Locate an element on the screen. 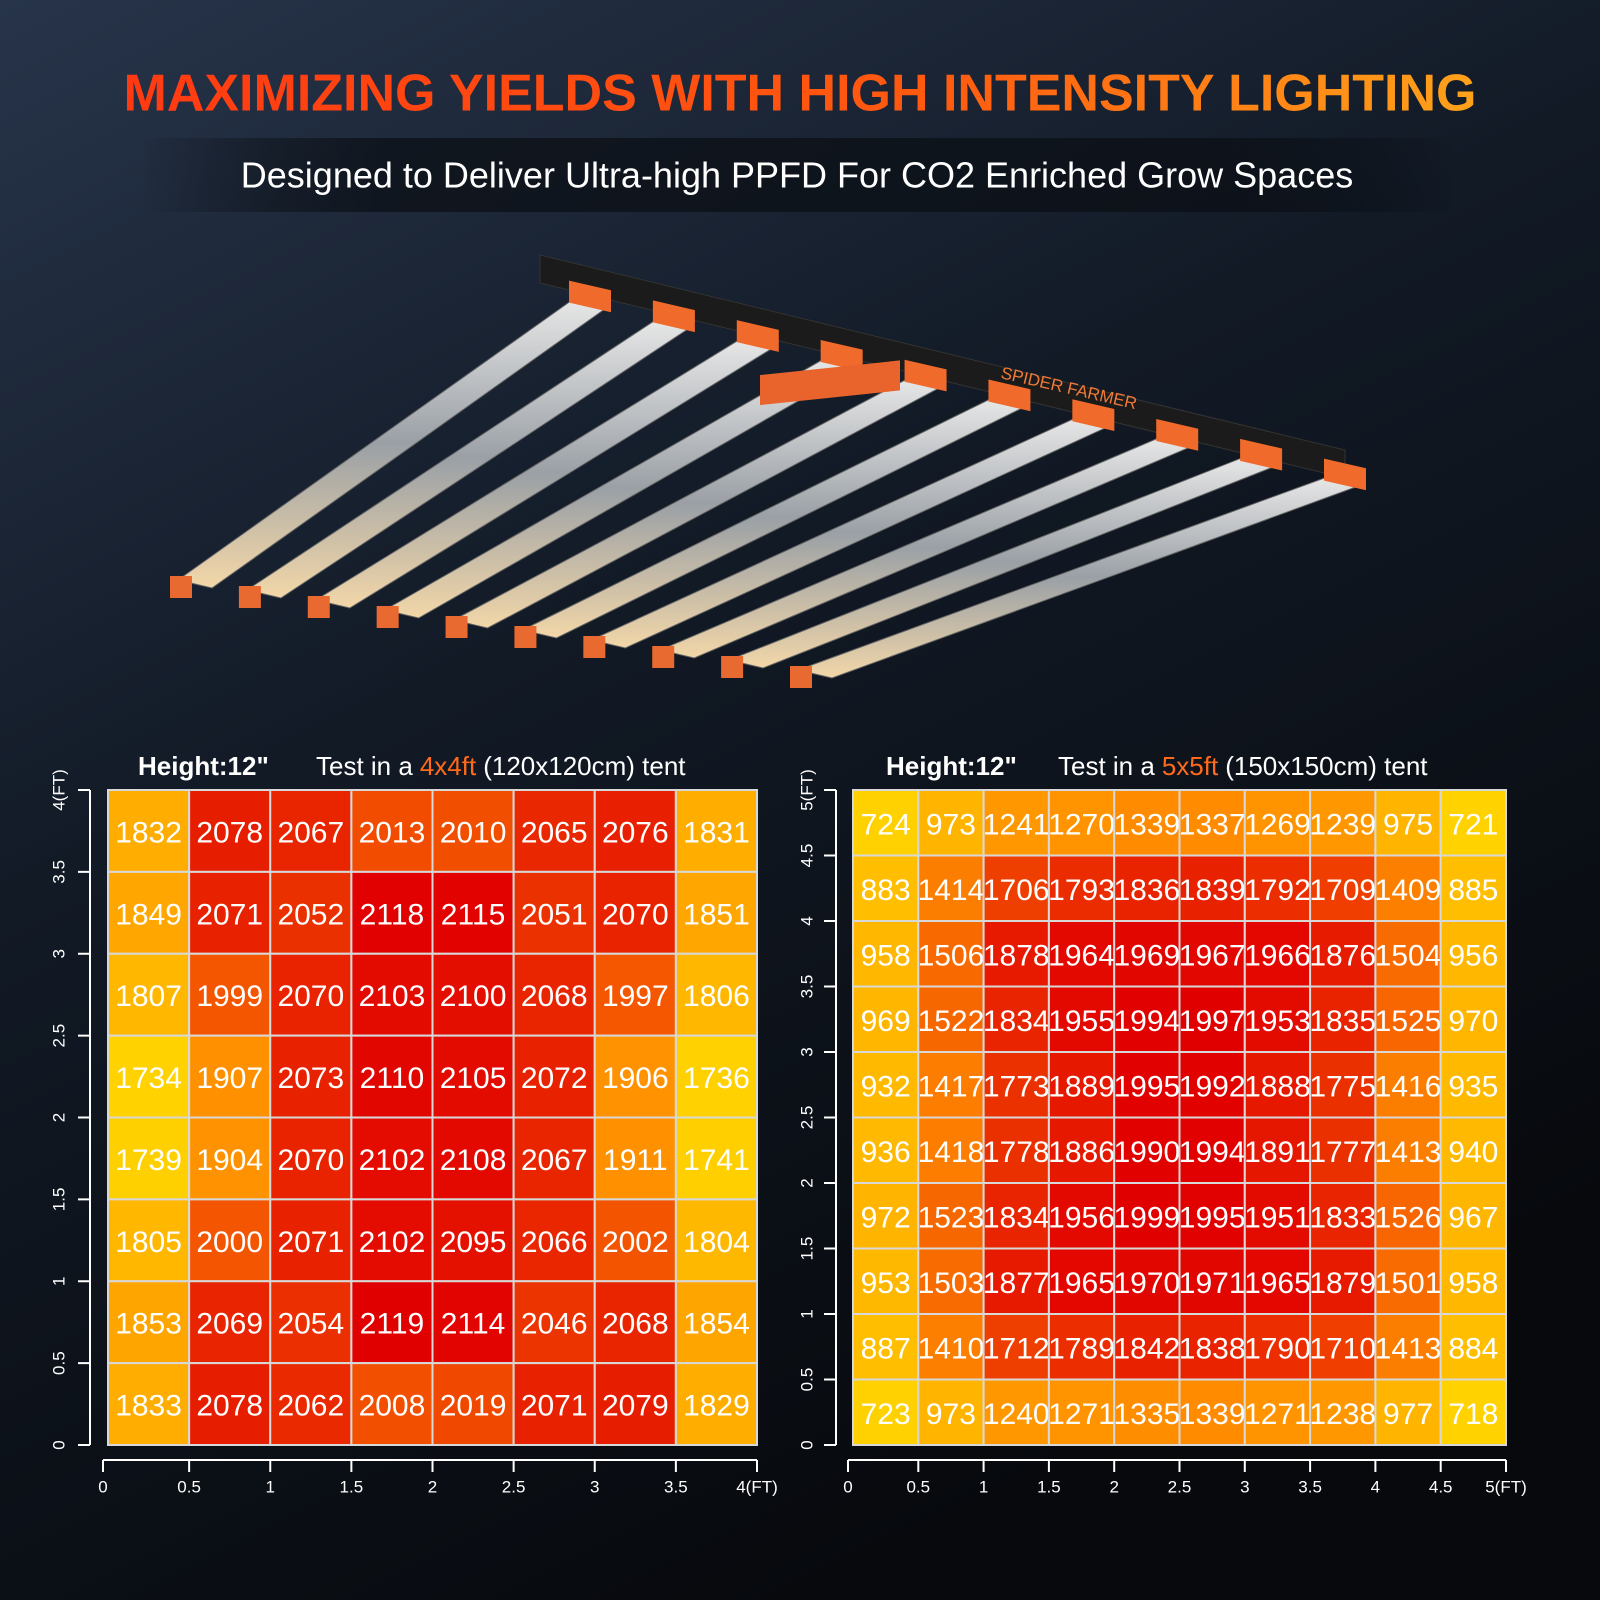 This screenshot has width=1600, height=1600. cell-value: 1792 is located at coordinates (1277, 890).